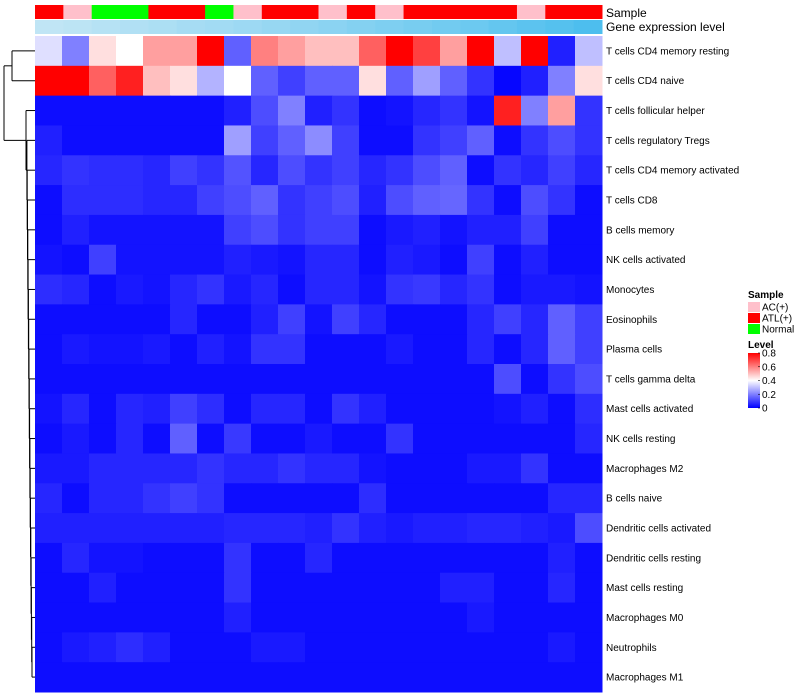 The image size is (800, 700). Describe the element at coordinates (645, 618) in the screenshot. I see `row-label: Macrophages M0` at that location.